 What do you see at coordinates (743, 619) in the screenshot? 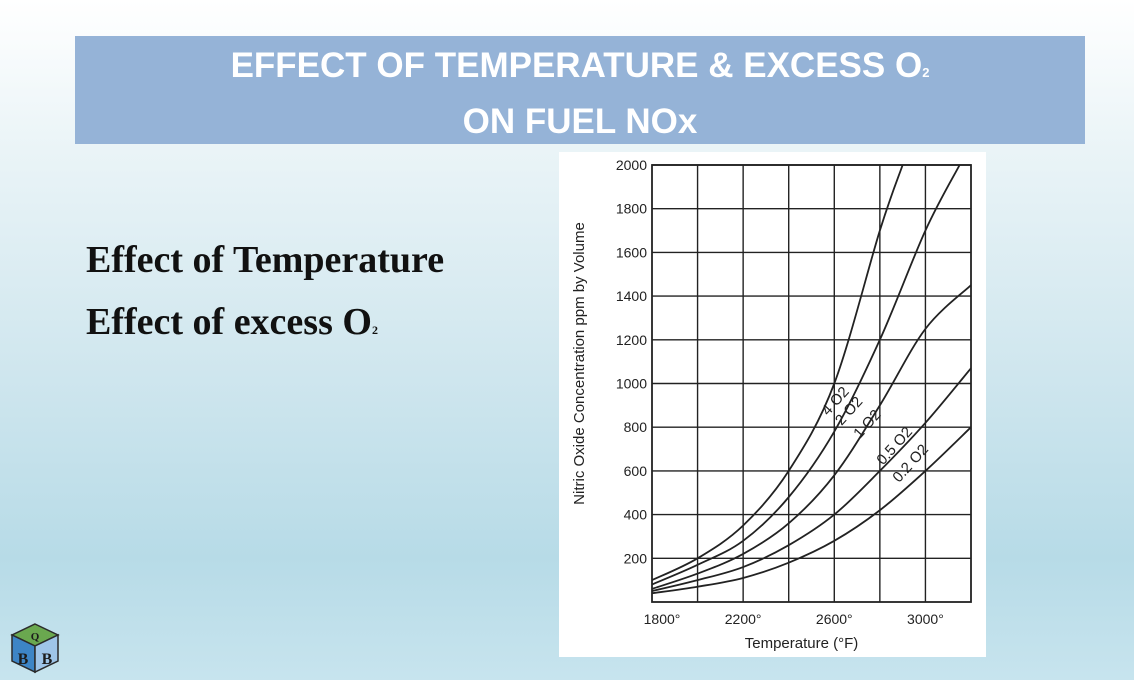
I see `x-tick-label: 2200°` at bounding box center [743, 619].